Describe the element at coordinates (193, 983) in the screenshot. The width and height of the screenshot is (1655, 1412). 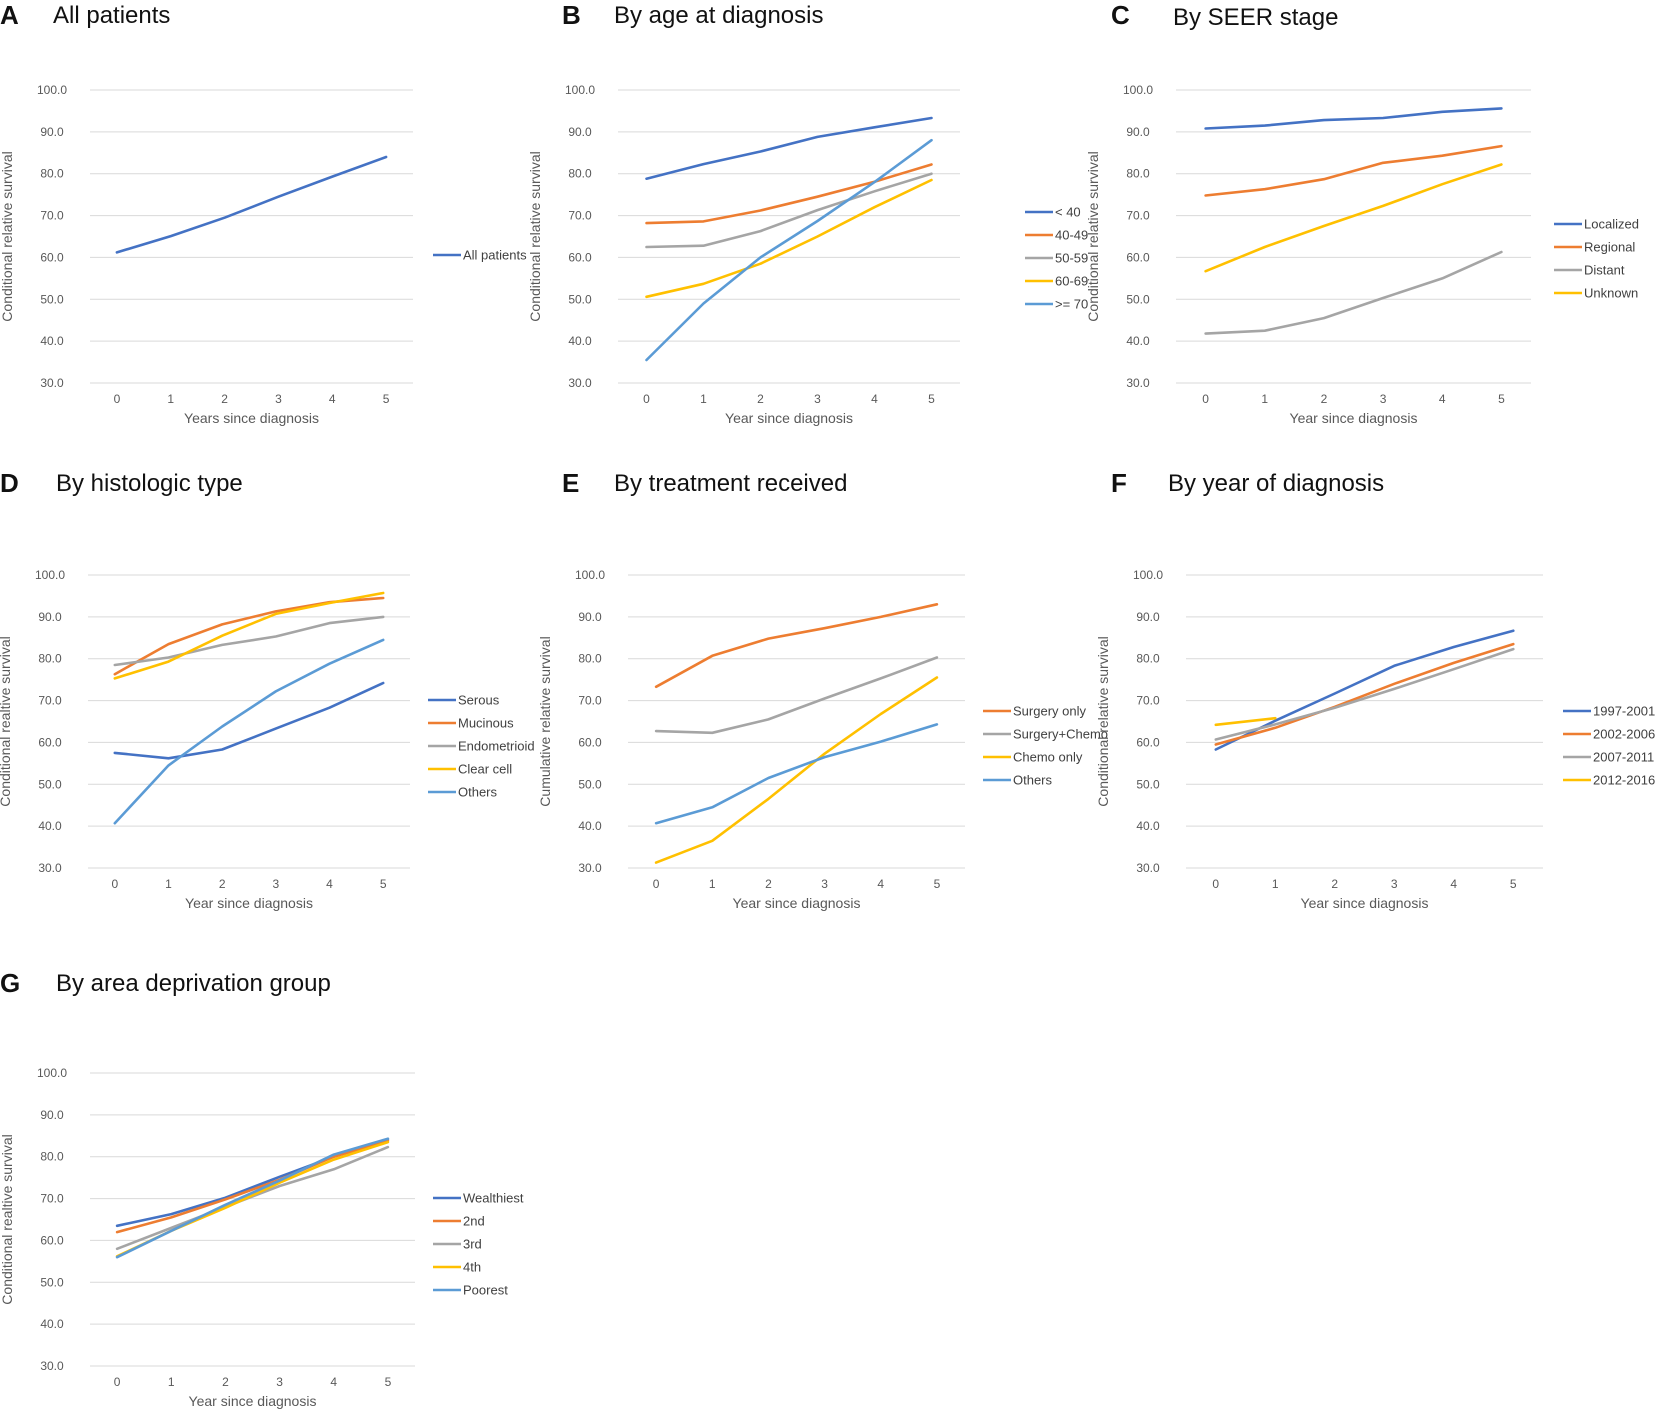
I see `panel-title: By area deprivation group` at that location.